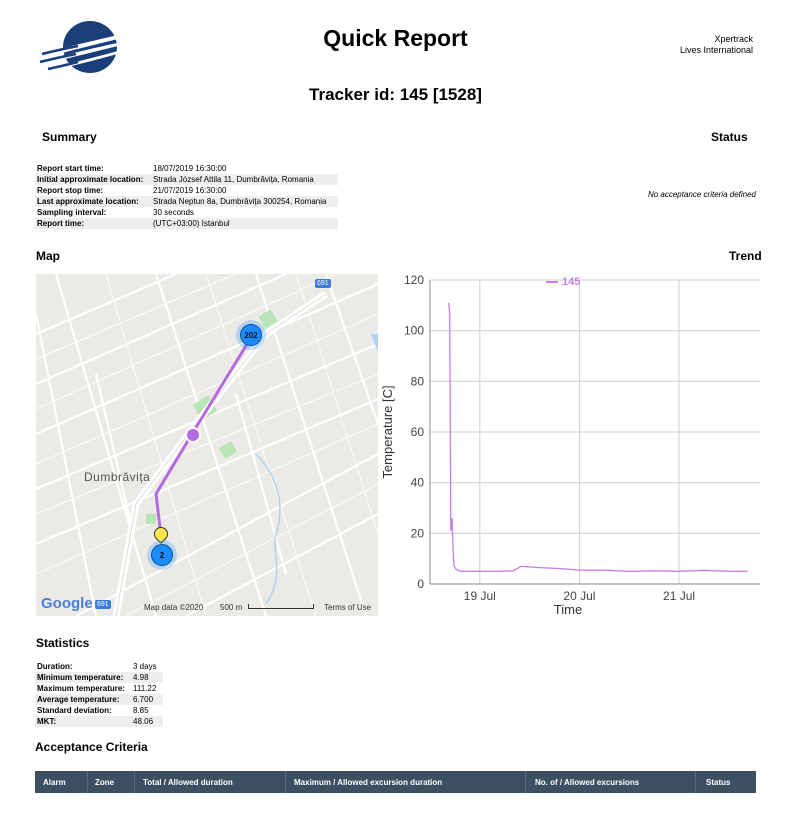 The width and height of the screenshot is (791, 829). What do you see at coordinates (188, 782) in the screenshot?
I see `column-header-total-duration: Total / Allowed duration` at bounding box center [188, 782].